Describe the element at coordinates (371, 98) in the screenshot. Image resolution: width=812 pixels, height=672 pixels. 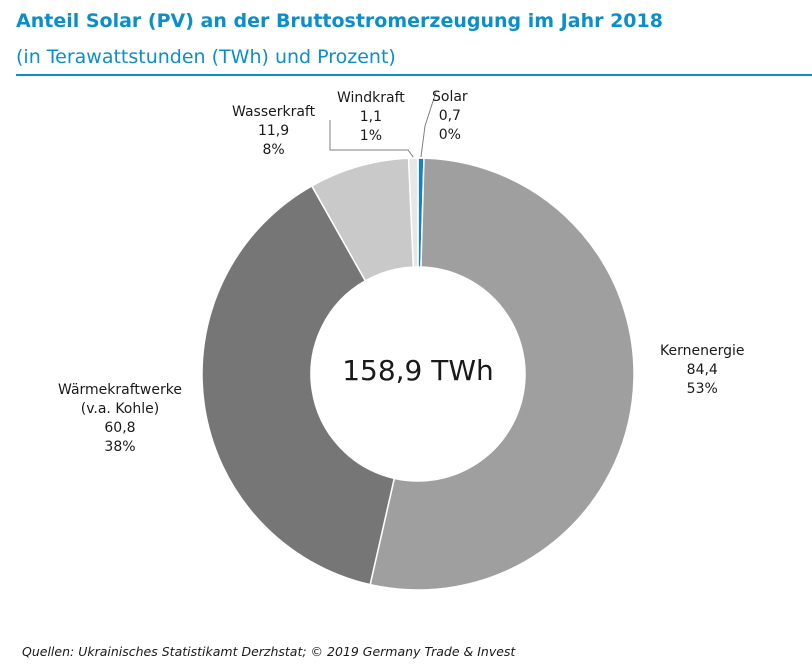
I see `slice-label-name: Windkraft` at that location.